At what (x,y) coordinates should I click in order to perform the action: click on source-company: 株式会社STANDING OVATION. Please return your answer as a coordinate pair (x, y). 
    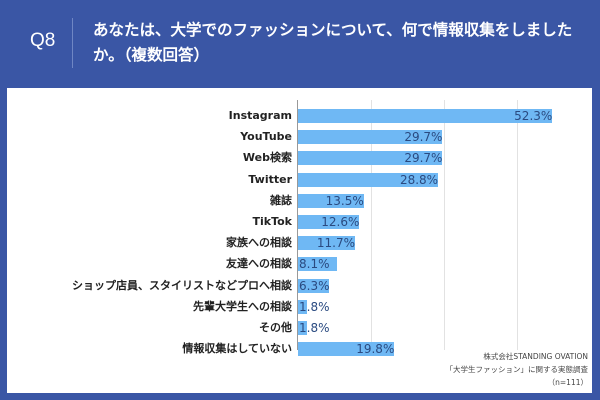
    Looking at the image, I should click on (535, 356).